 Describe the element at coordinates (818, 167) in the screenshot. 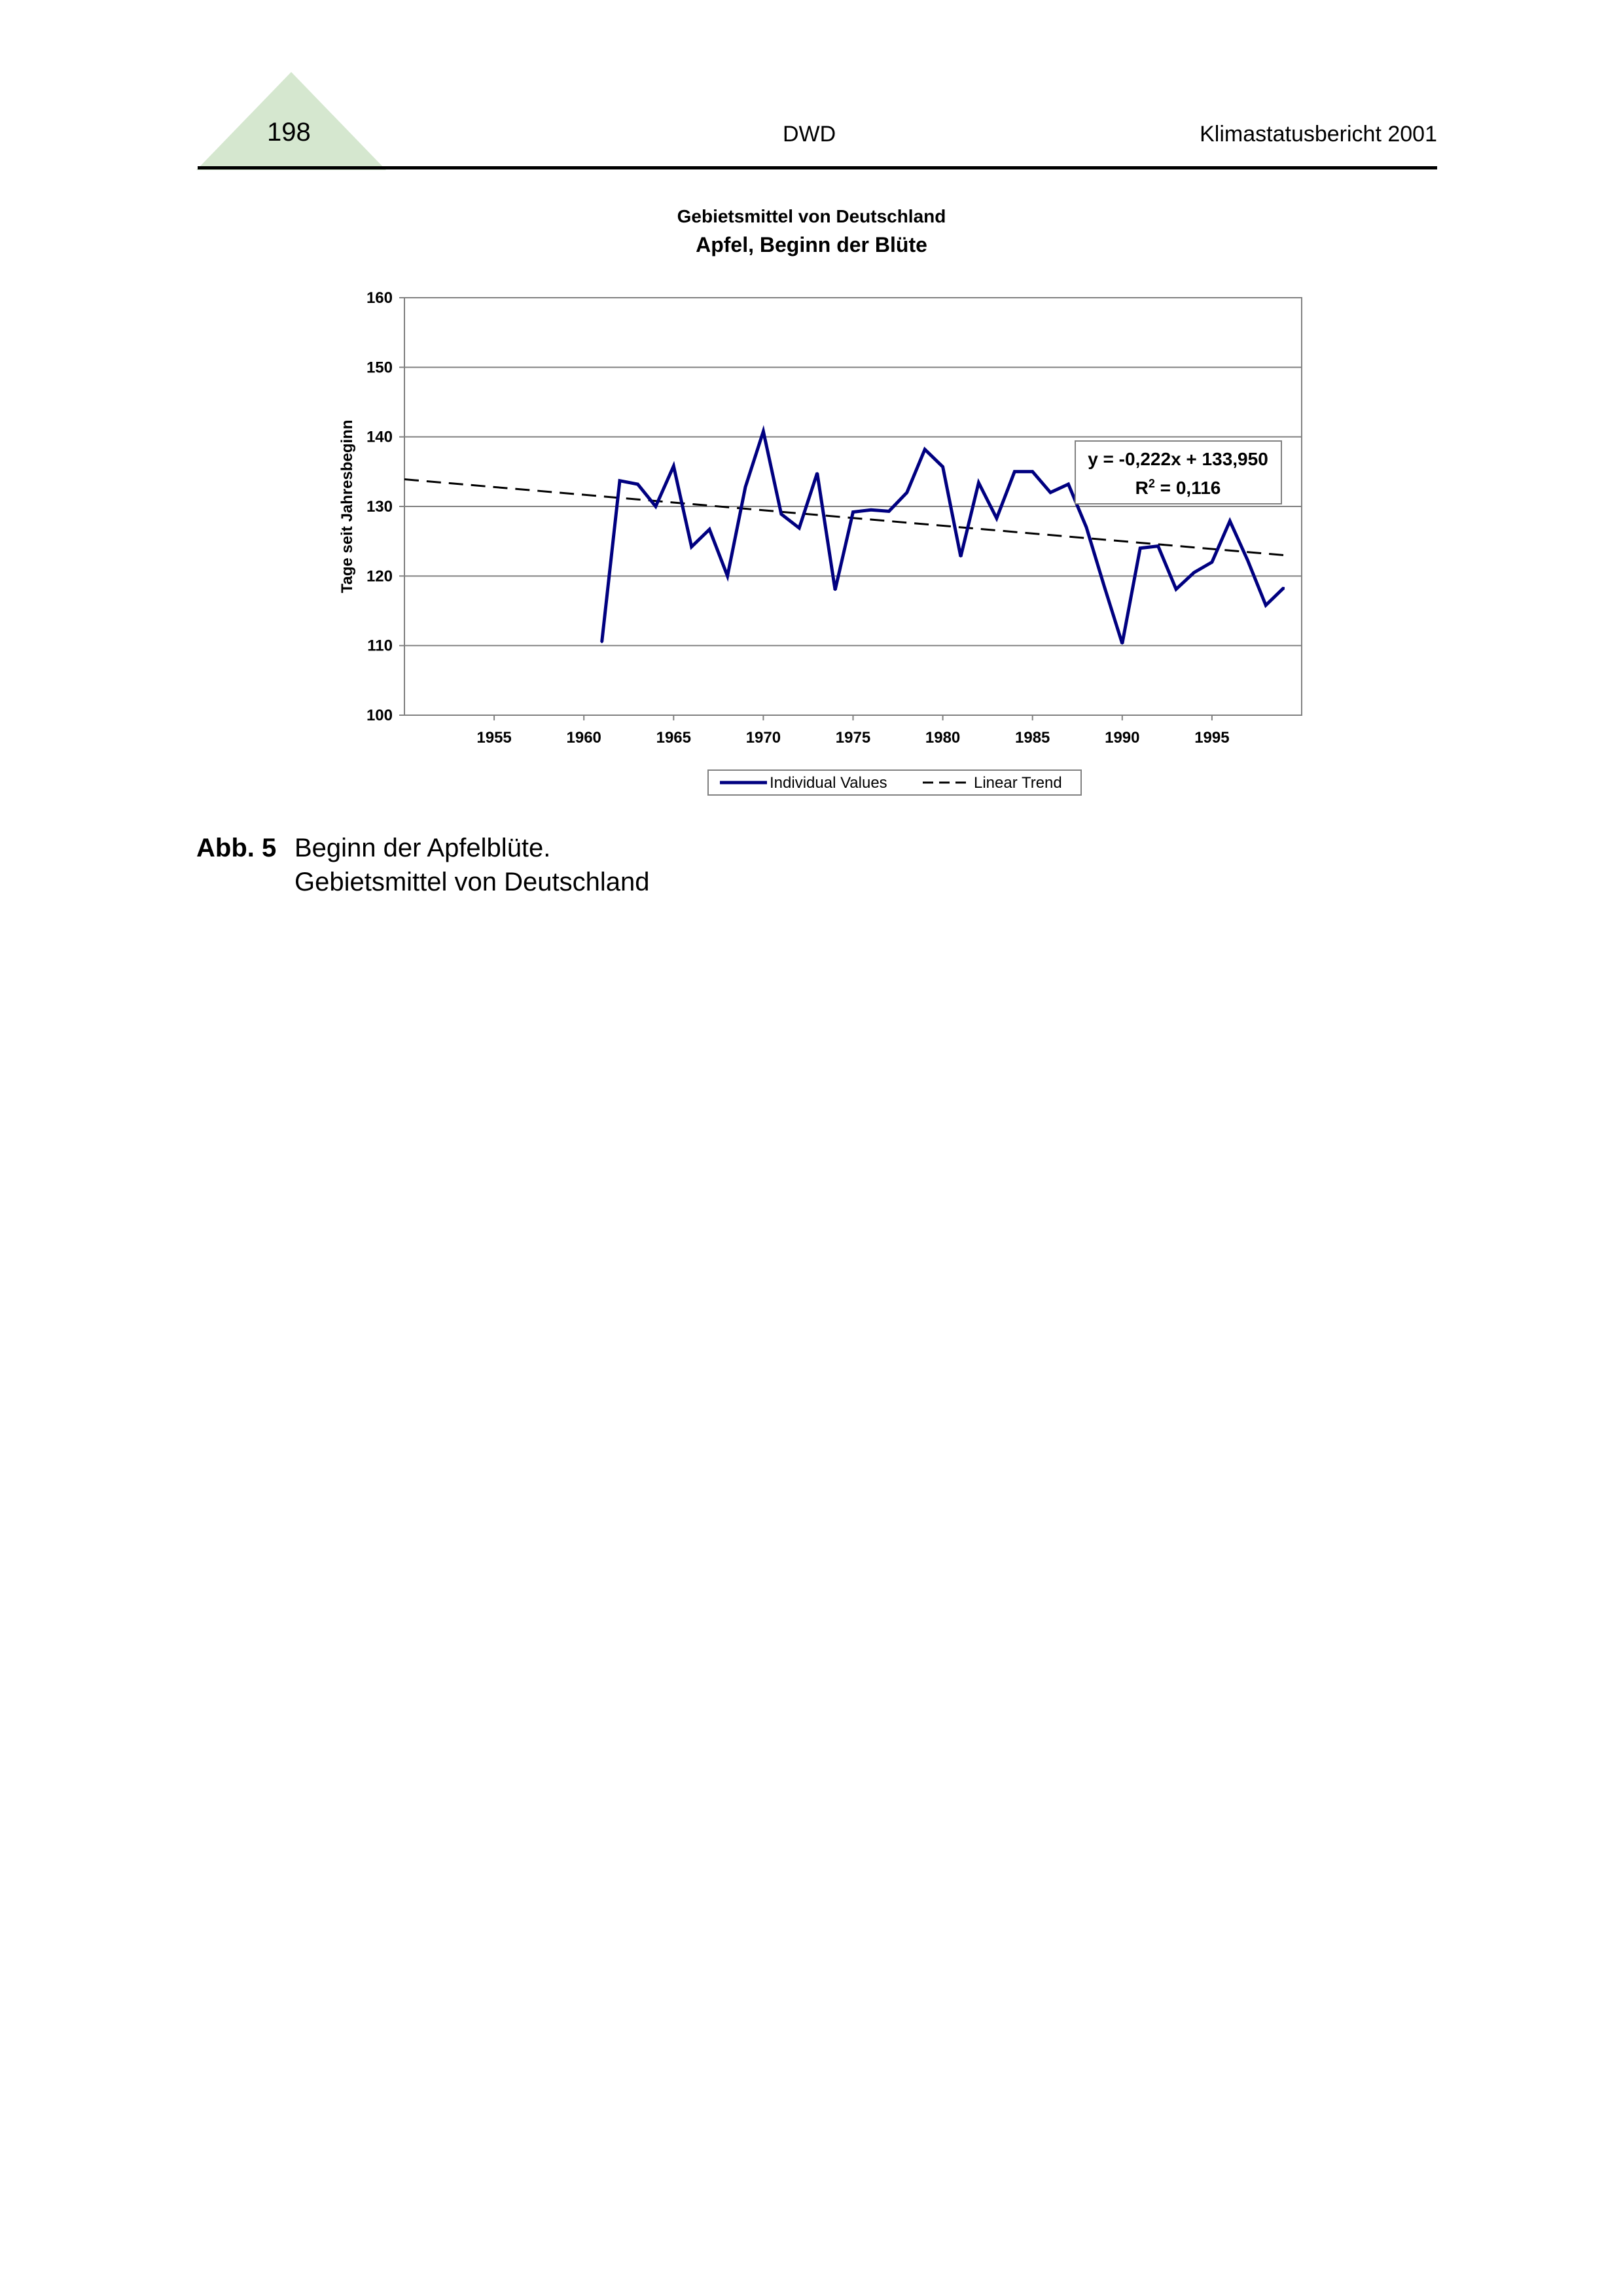

I see `header-rule` at that location.